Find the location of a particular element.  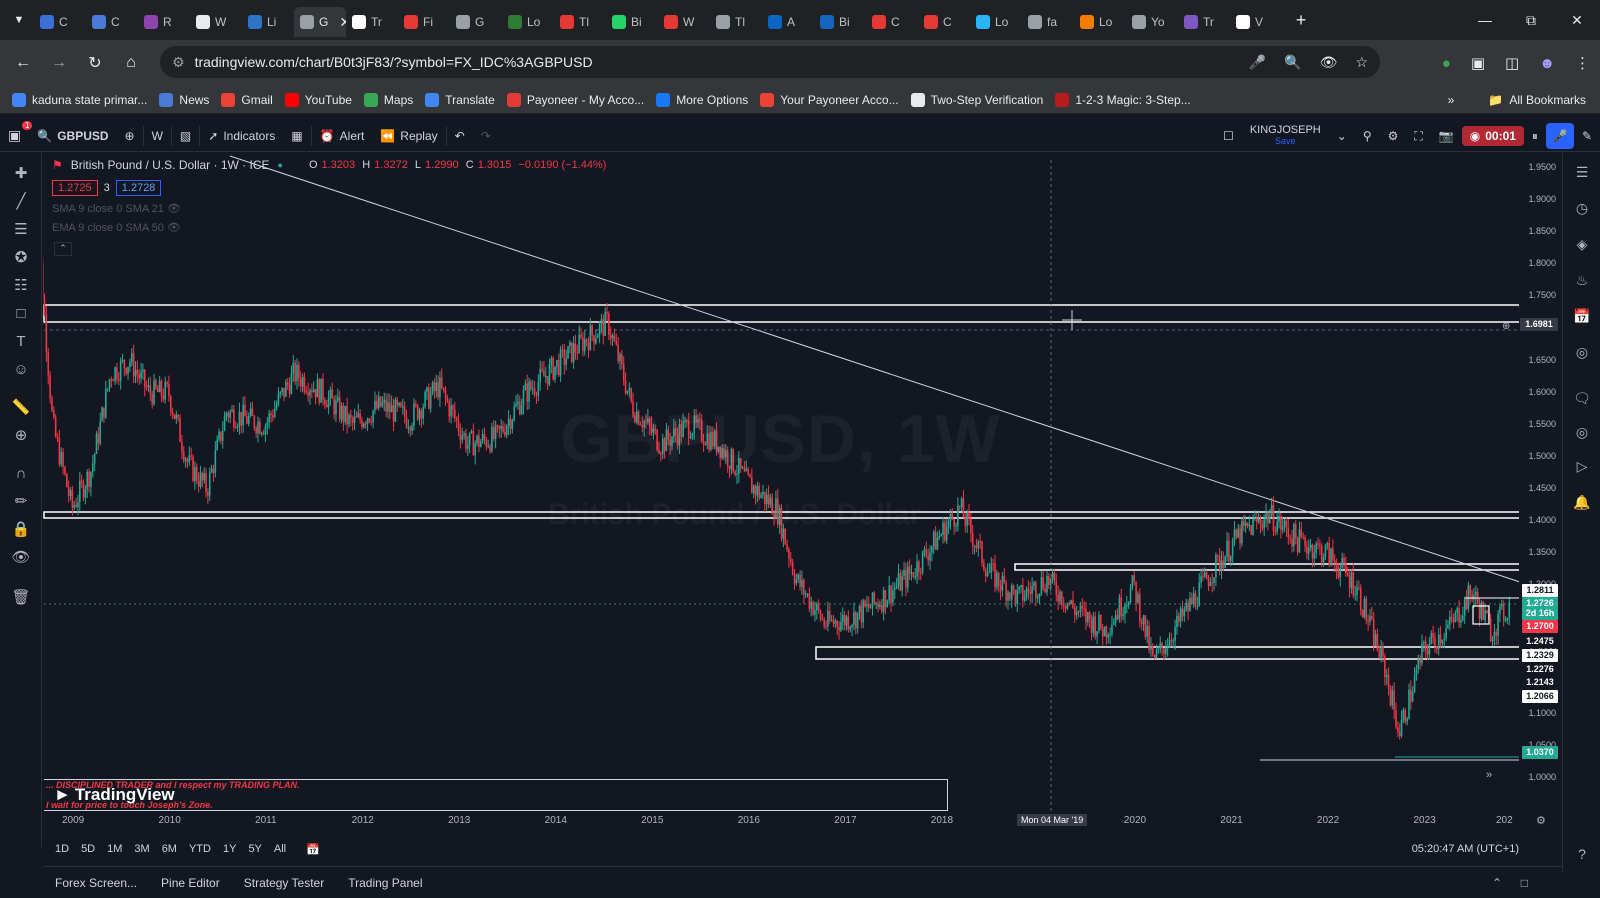

browser-tab: W is located at coordinates (684, 22).